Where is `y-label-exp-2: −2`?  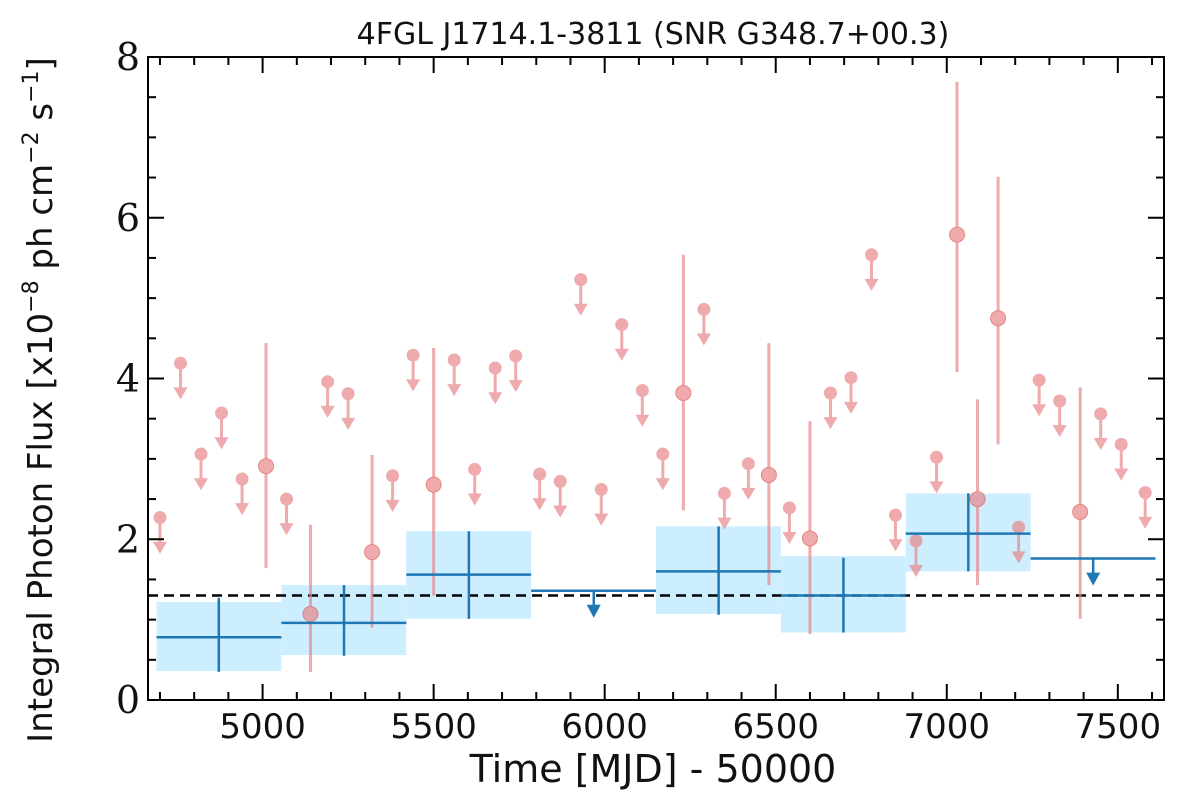 y-label-exp-2: −2 is located at coordinates (31, 147).